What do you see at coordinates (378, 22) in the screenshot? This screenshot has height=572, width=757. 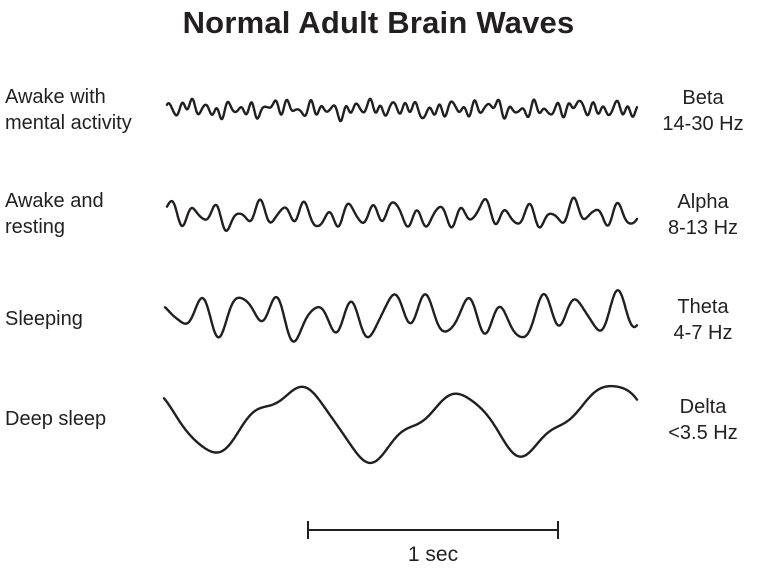 I see `figure-title: Normal Adult Brain Waves` at bounding box center [378, 22].